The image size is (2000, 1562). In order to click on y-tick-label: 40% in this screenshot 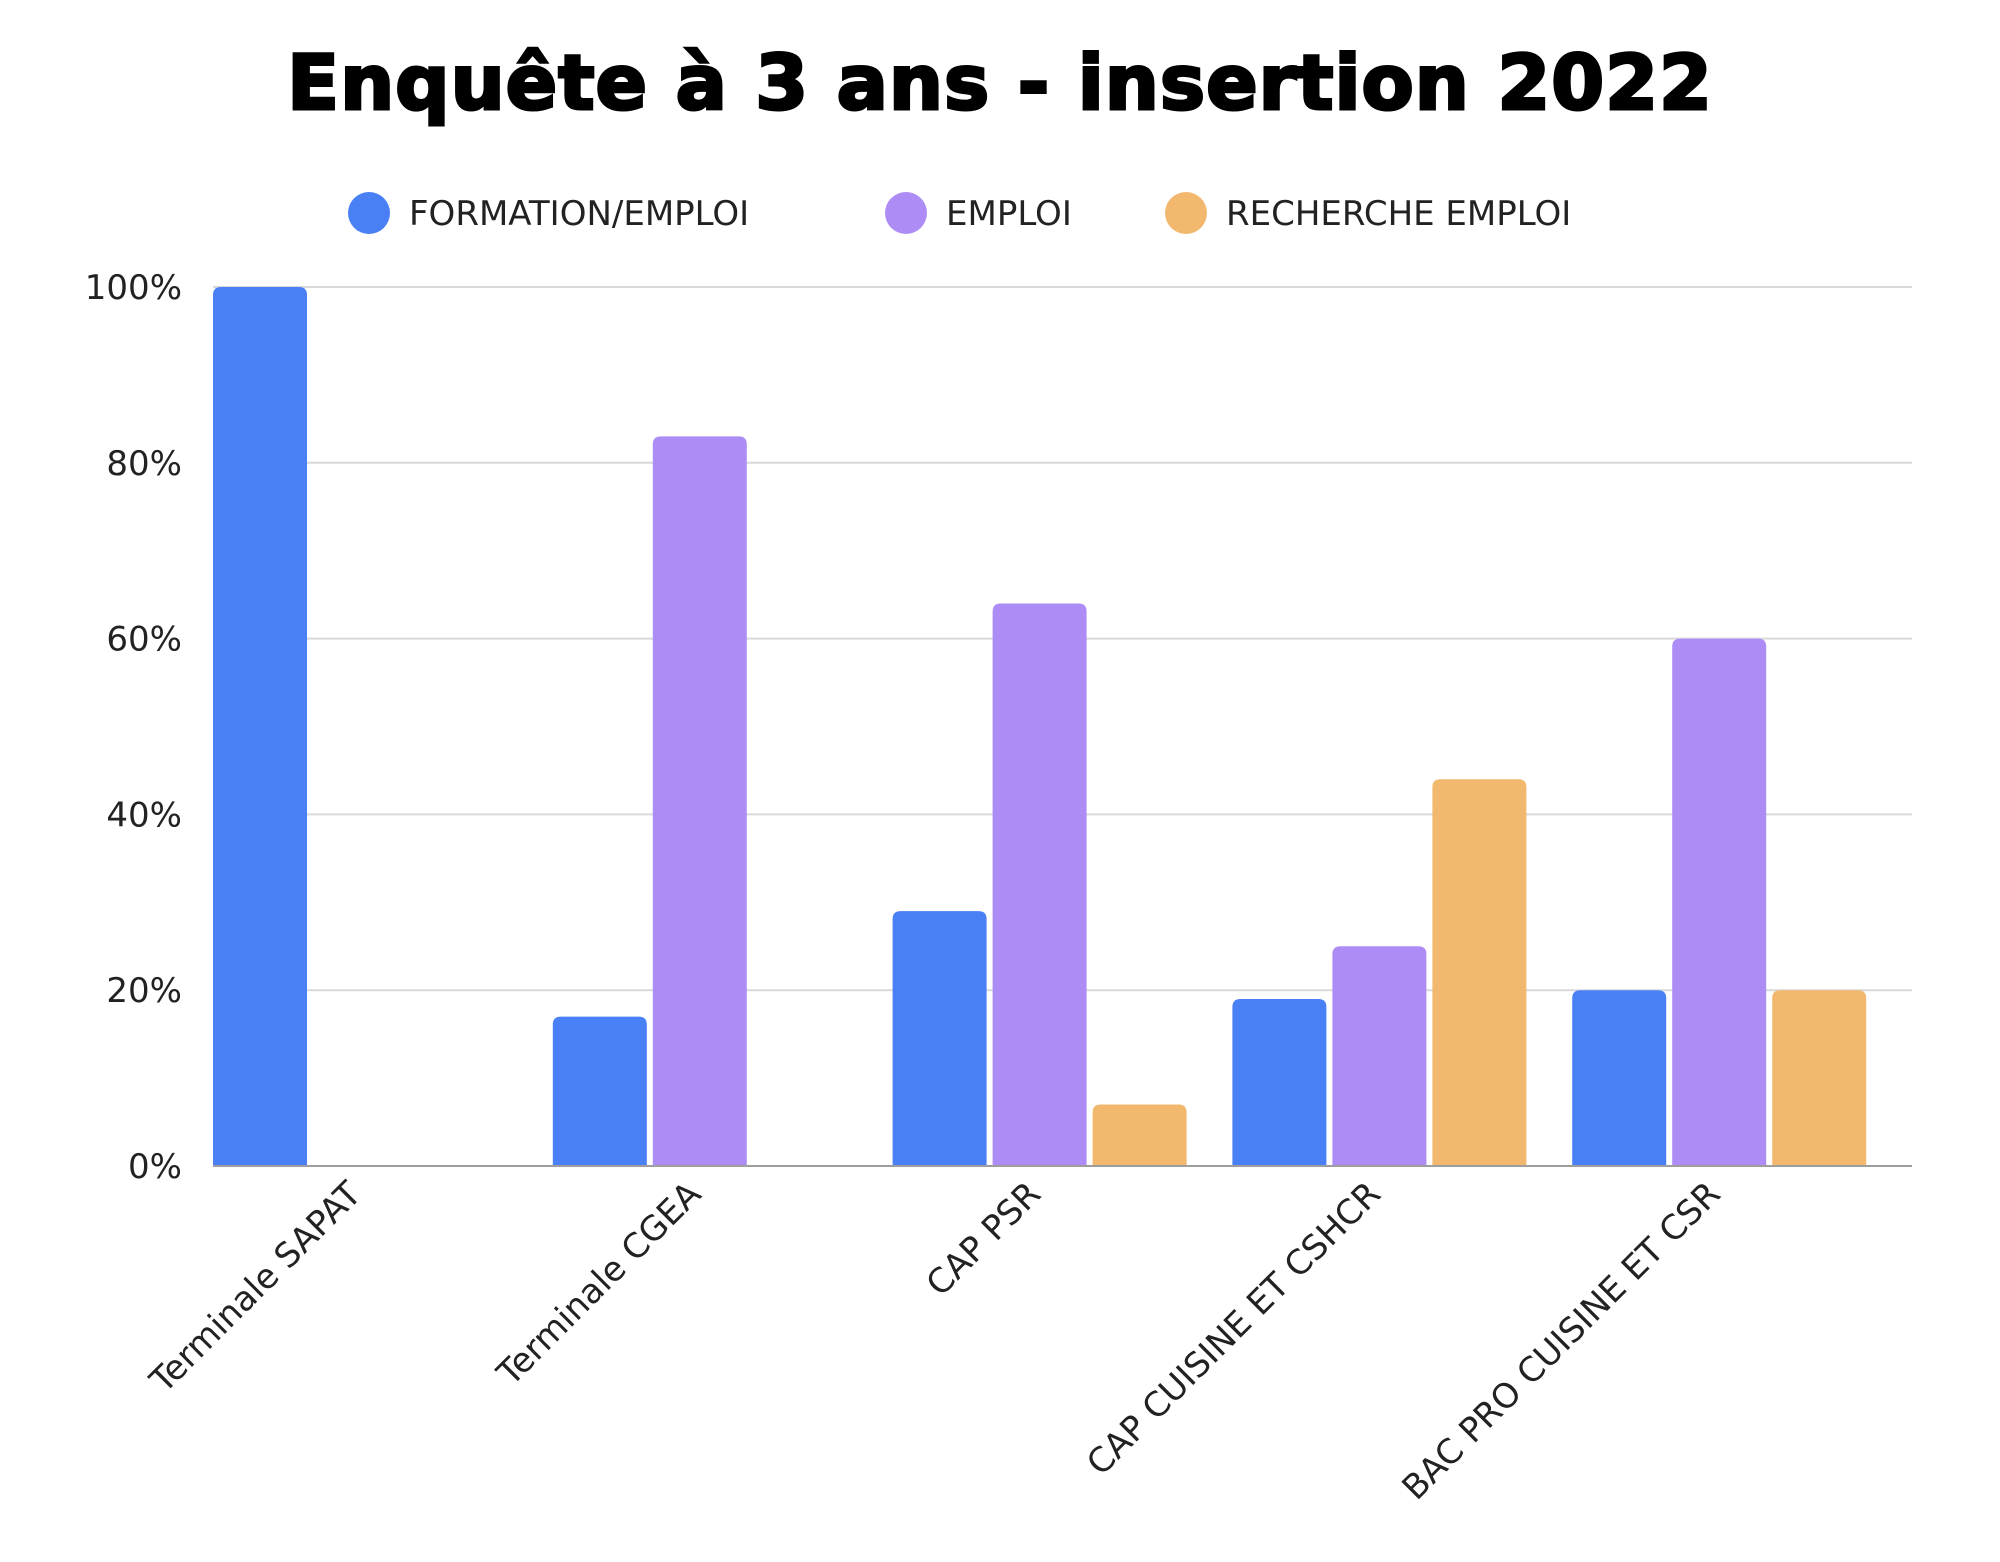, I will do `click(144, 815)`.